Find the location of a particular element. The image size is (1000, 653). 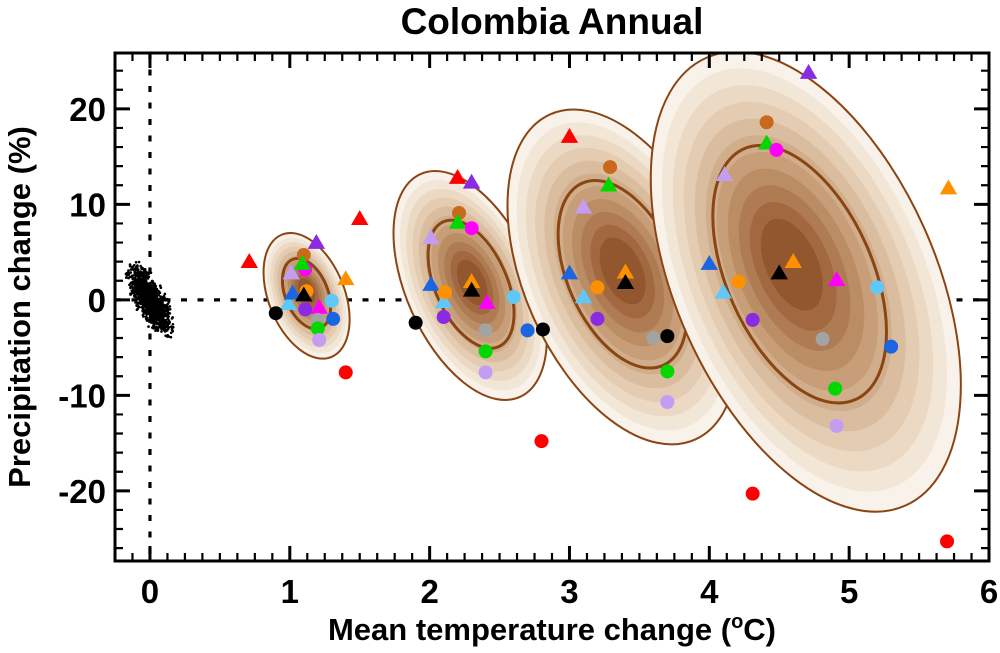

y-tick-label--10: -10 is located at coordinates (82, 395).